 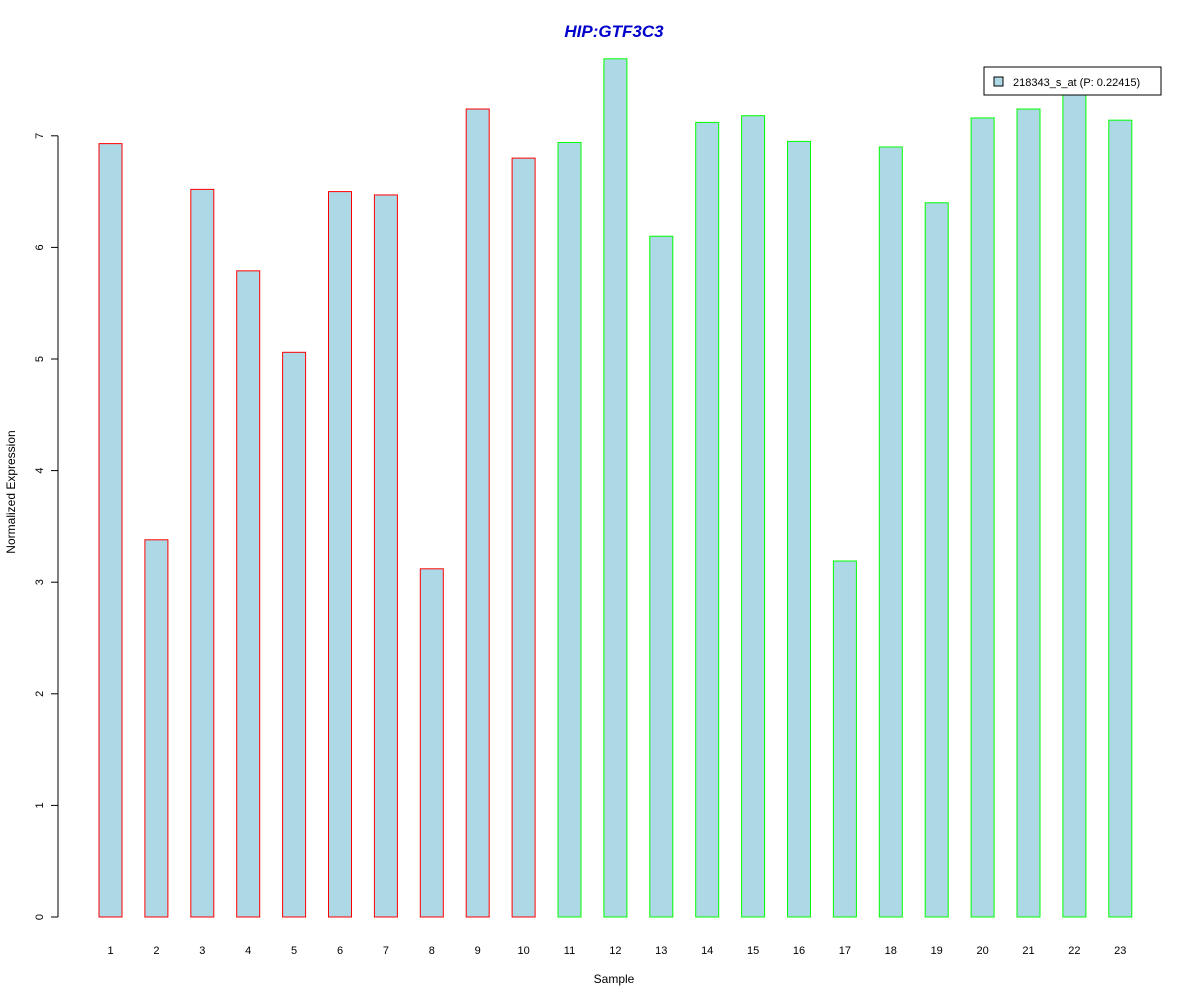 I want to click on legend-box, so click(x=1072, y=81).